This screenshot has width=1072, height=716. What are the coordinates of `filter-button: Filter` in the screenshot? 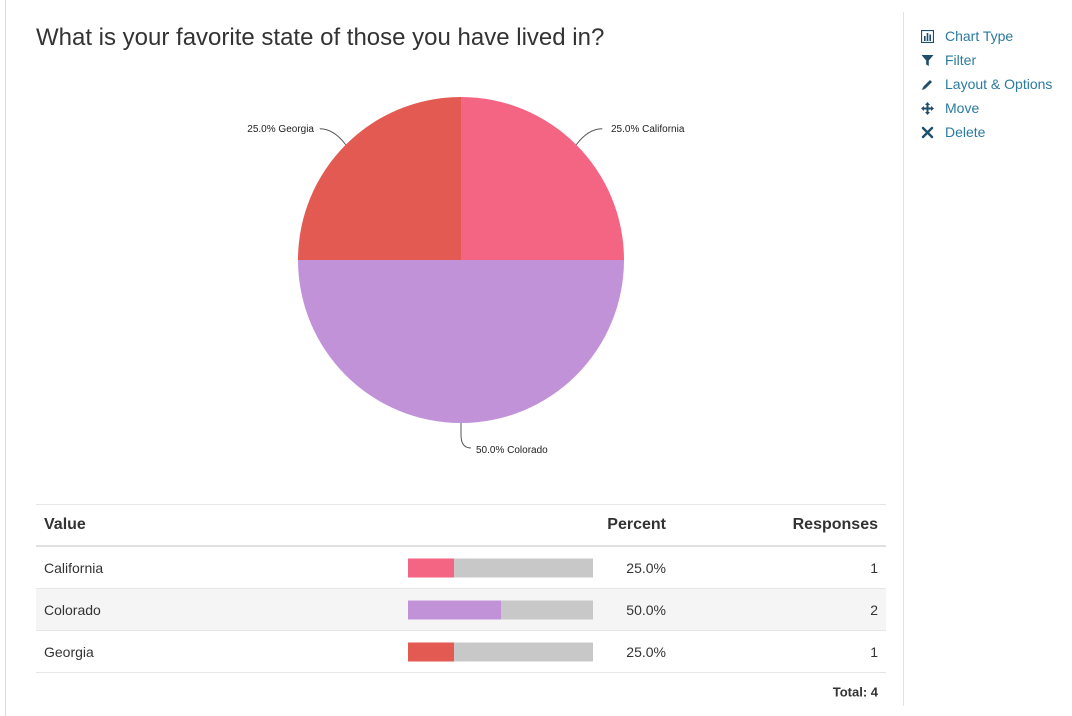 It's located at (986, 60).